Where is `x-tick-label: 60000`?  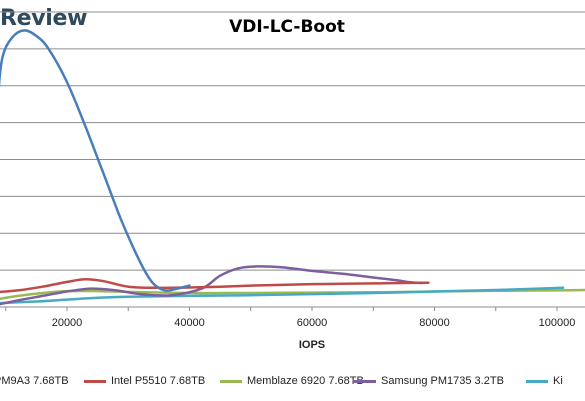 x-tick-label: 60000 is located at coordinates (312, 323).